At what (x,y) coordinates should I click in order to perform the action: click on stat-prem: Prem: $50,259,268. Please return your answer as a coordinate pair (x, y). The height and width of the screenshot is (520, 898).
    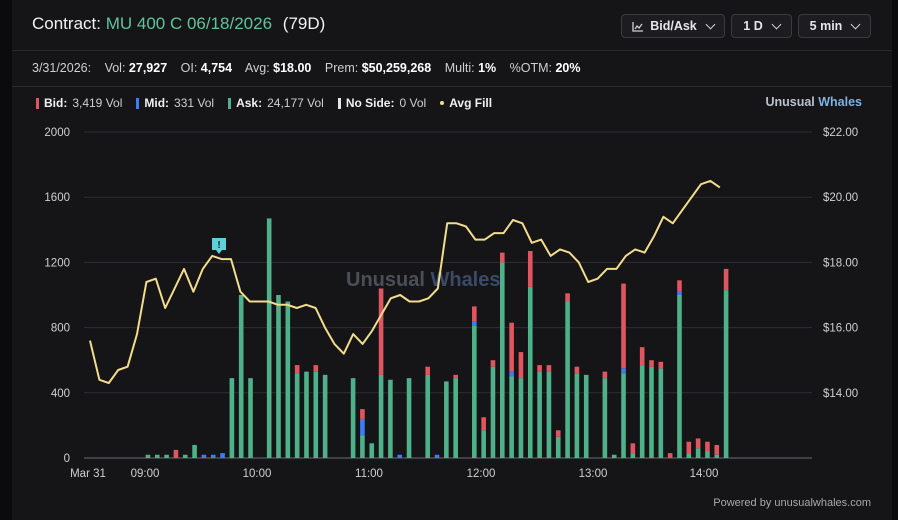
    Looking at the image, I should click on (378, 68).